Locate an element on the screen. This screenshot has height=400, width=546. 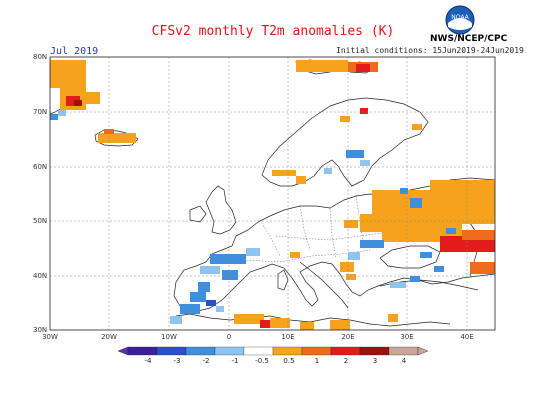
lon-label: 0 is located at coordinates (229, 337).